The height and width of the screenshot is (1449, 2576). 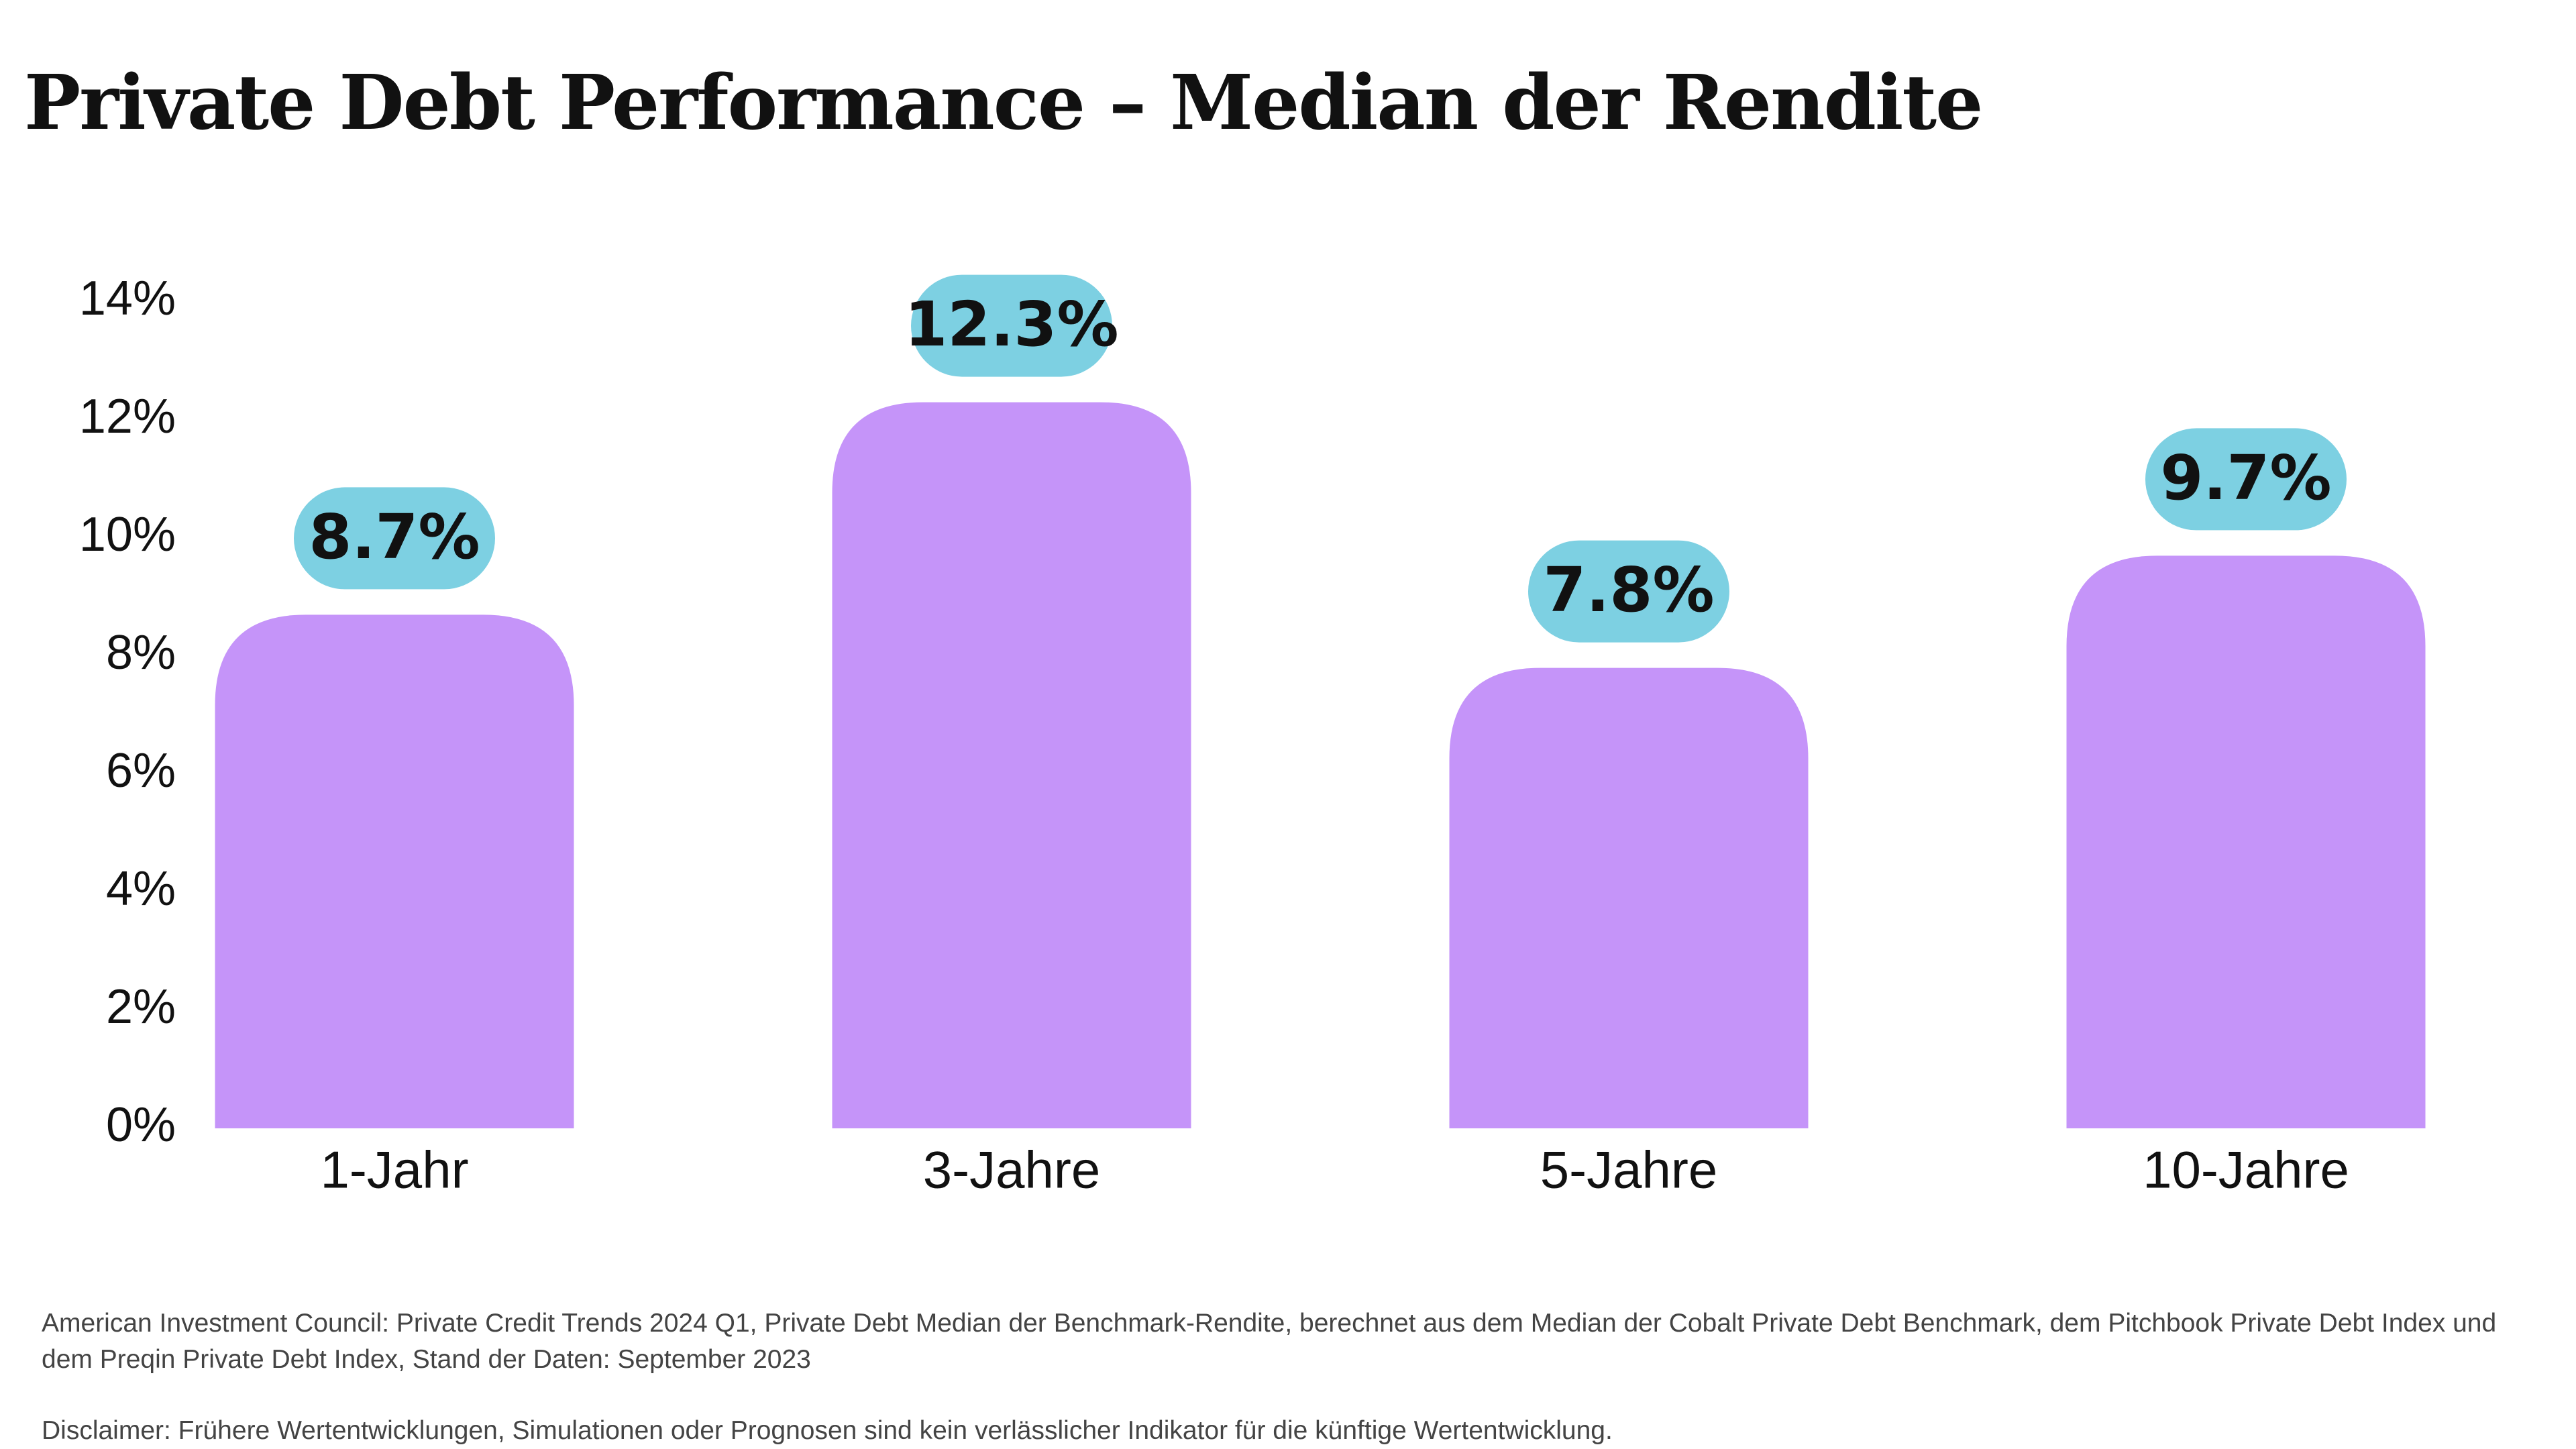 I want to click on data-label-1-Jahr: 8.7%, so click(x=394, y=537).